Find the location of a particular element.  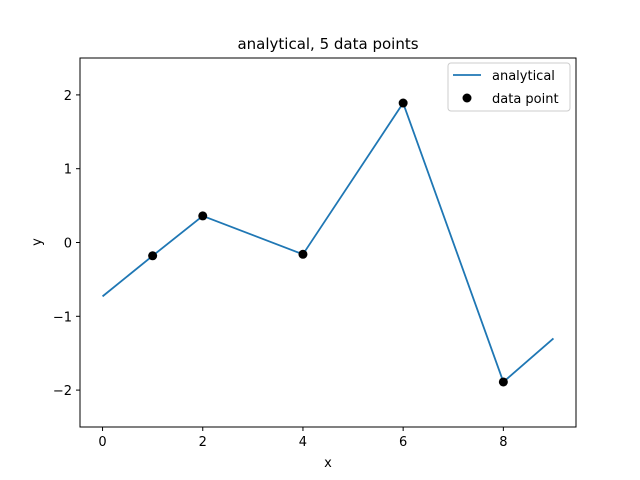

x-axis: 0 2 4 6 8 is located at coordinates (302, 438).